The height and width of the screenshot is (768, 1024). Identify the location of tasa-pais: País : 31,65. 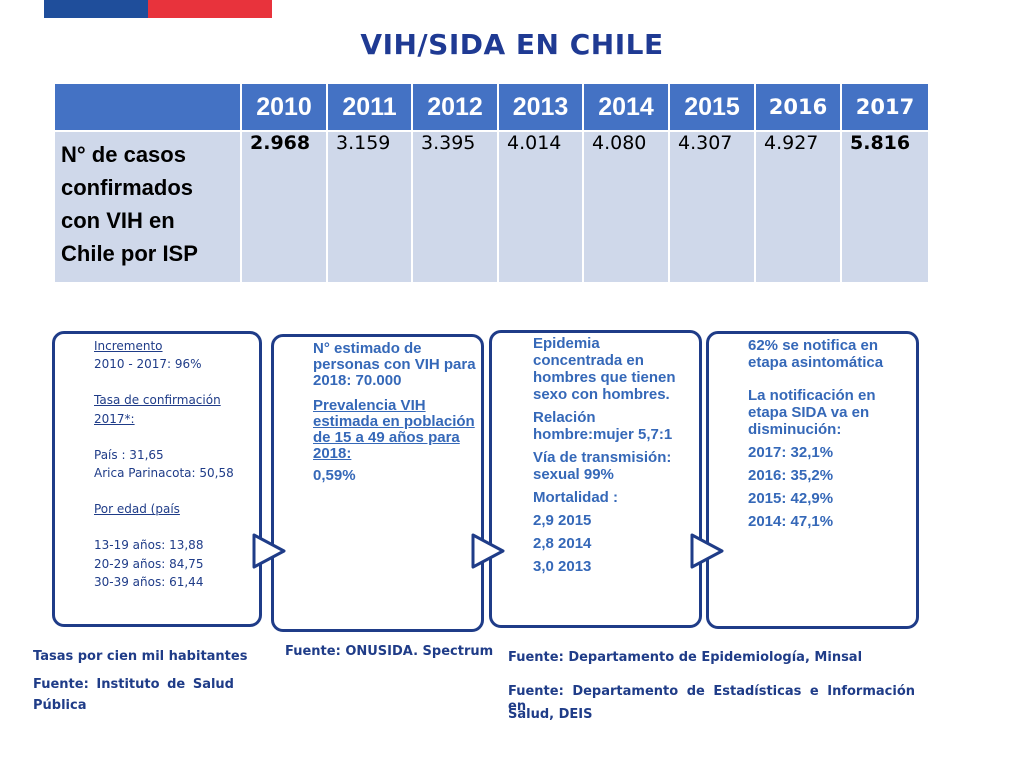
(129, 454).